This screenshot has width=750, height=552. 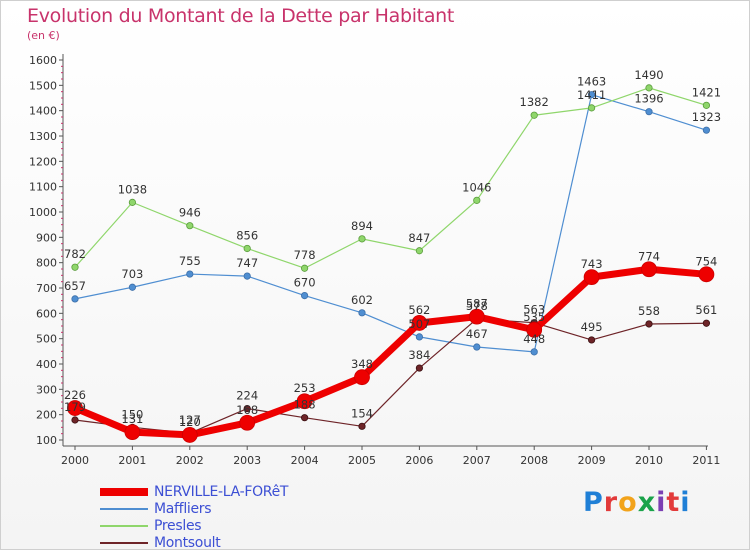 I want to click on y-tick-label: 1000, so click(x=43, y=212).